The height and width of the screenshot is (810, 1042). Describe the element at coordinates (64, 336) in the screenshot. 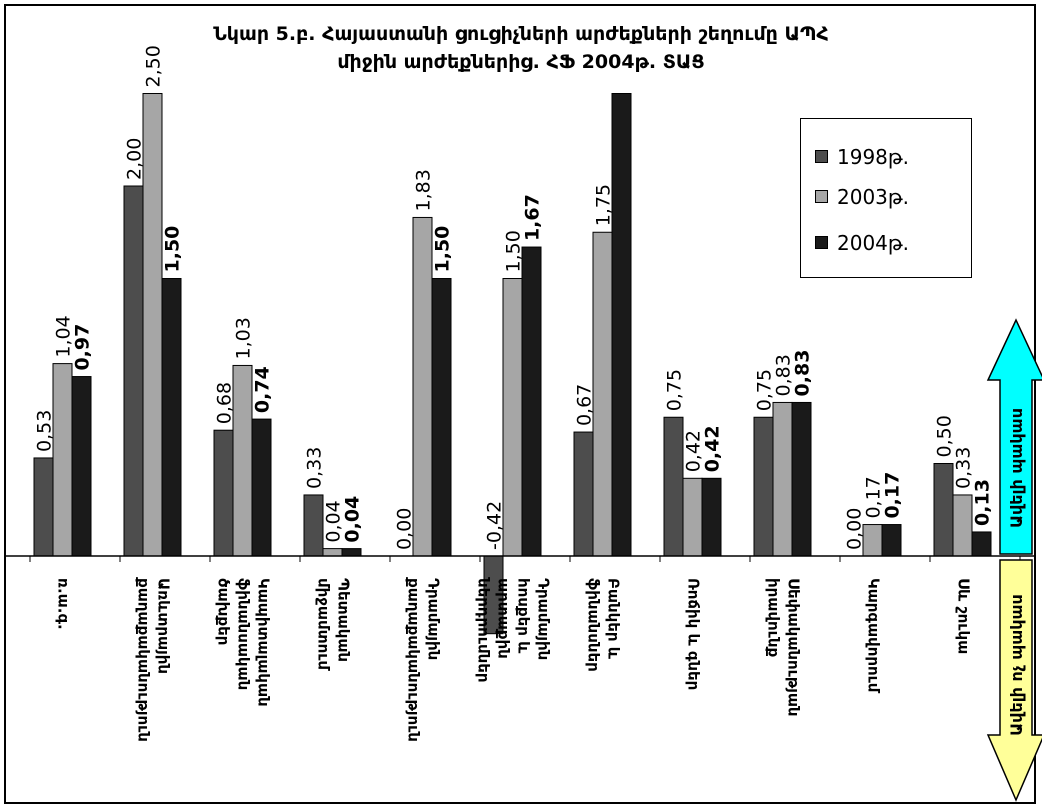

I see `value-label-2003-1: 1,04` at that location.